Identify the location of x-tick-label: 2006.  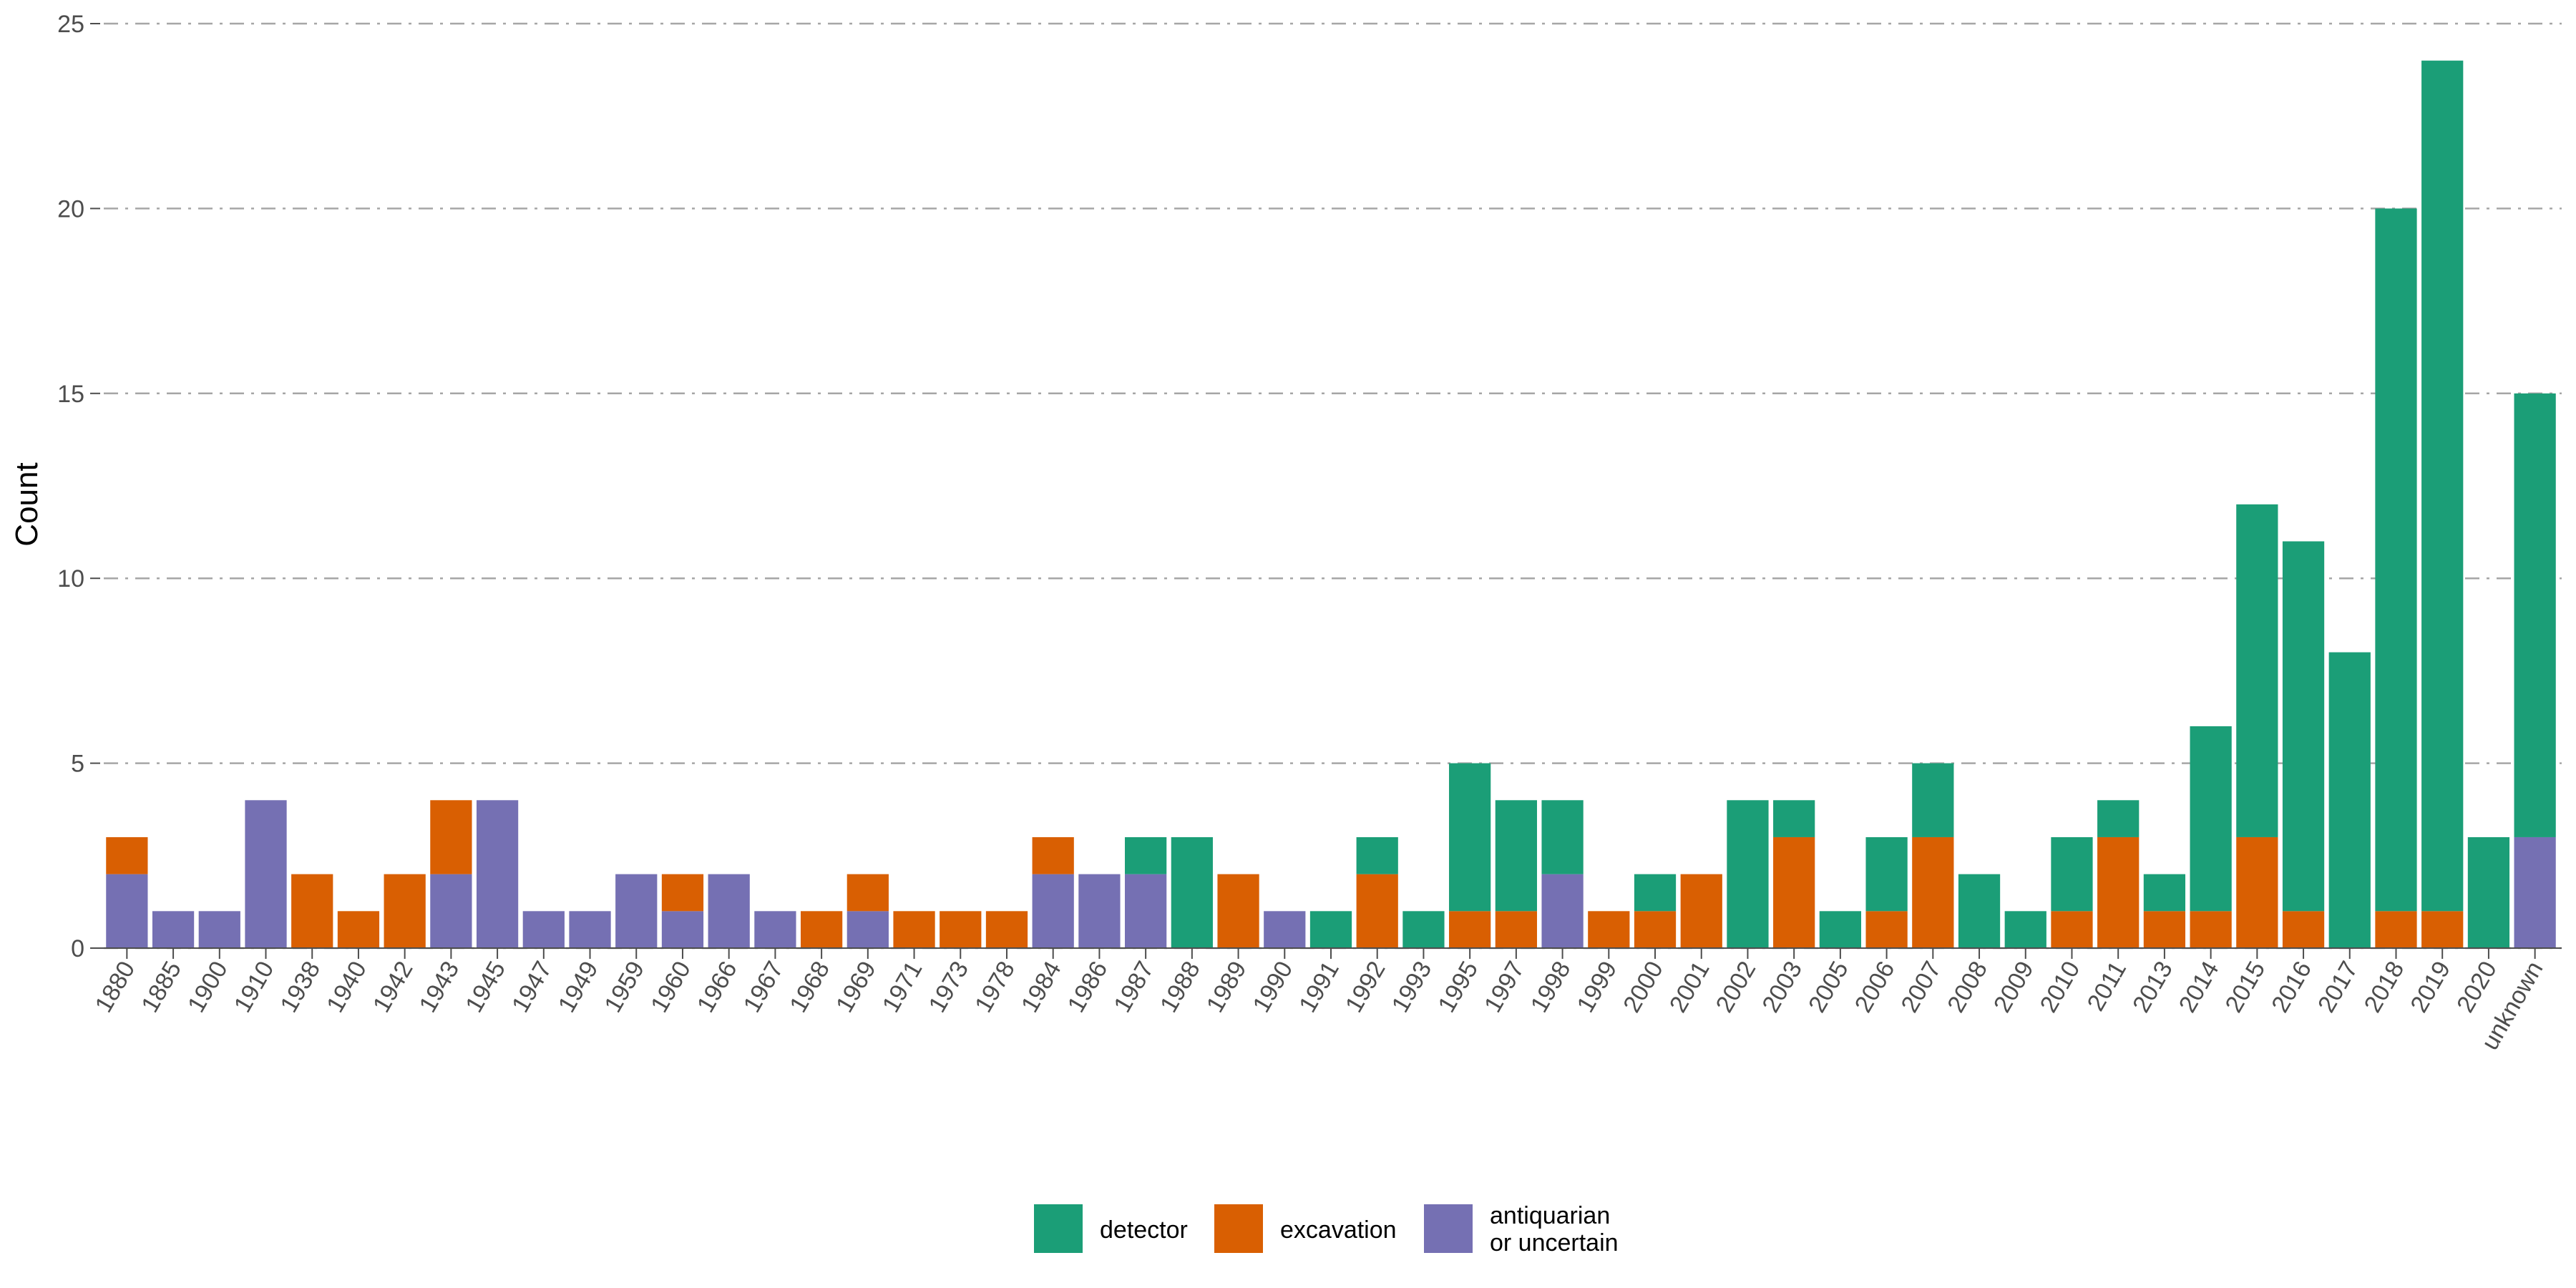
(1875, 987).